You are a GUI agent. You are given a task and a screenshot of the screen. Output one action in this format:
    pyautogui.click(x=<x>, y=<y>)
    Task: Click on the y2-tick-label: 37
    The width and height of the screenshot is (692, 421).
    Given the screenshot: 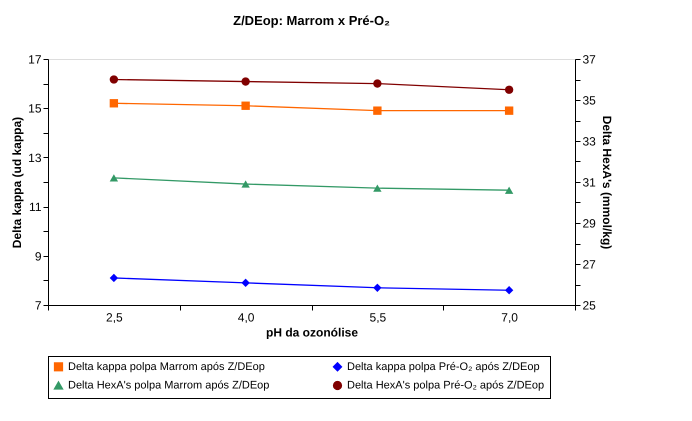 What is the action you would take?
    pyautogui.click(x=589, y=59)
    